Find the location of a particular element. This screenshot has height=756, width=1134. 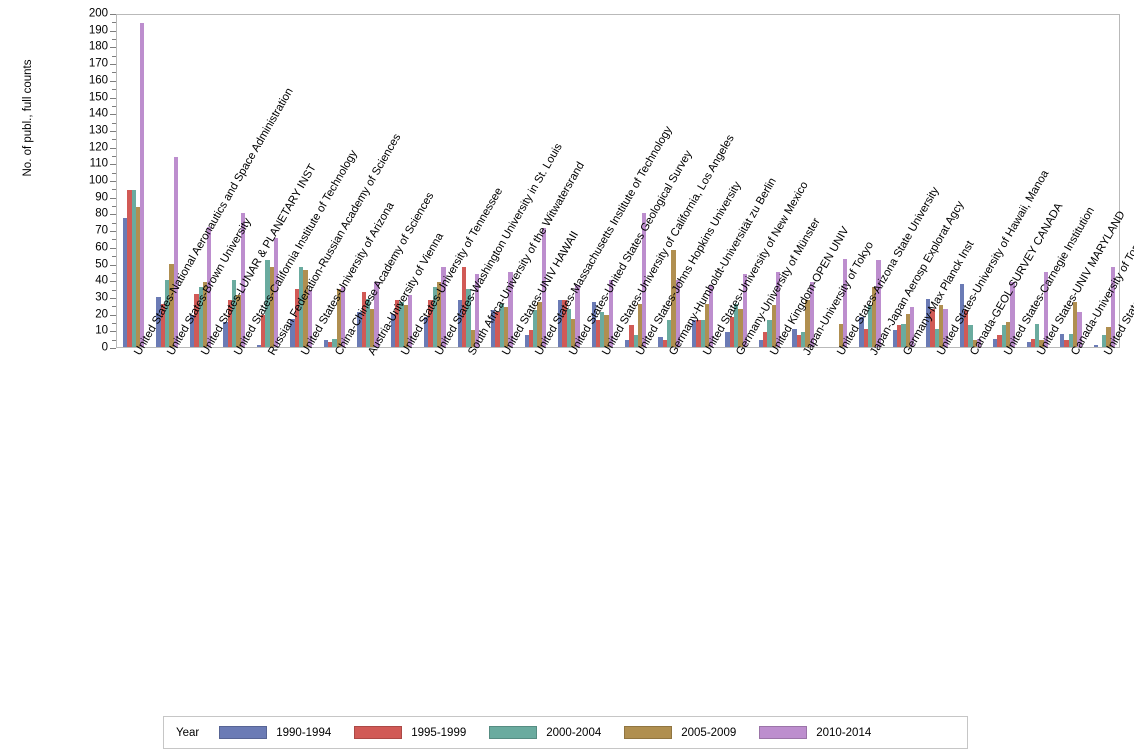

legend-item: 1990-1994 is located at coordinates (275, 732).